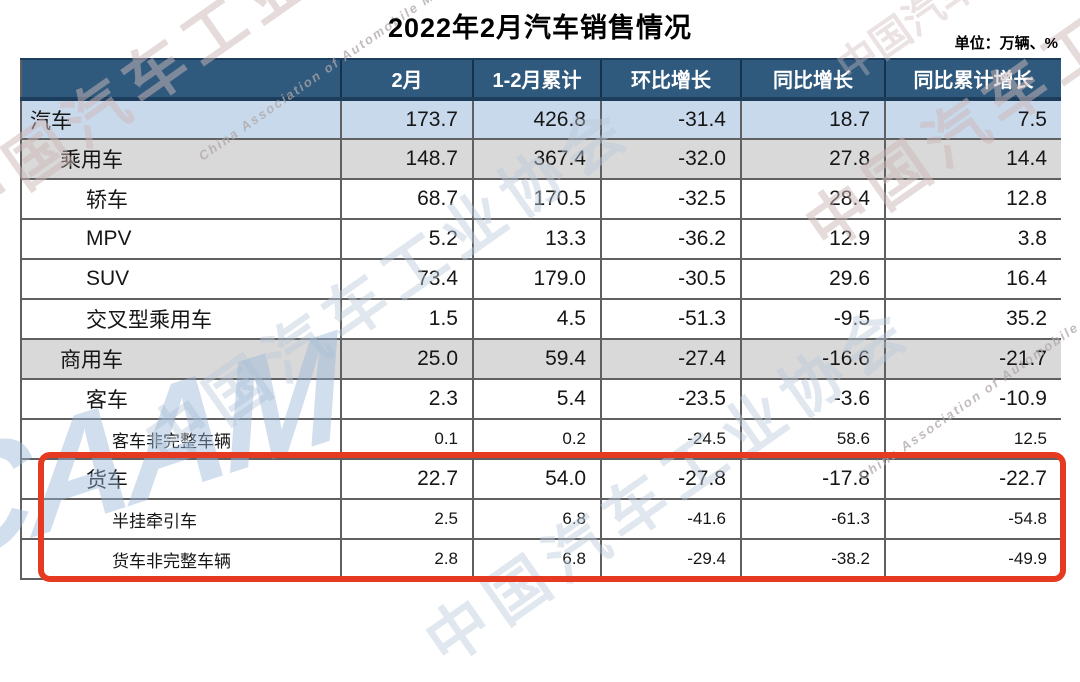  What do you see at coordinates (181, 79) in the screenshot?
I see `header-cell-name` at bounding box center [181, 79].